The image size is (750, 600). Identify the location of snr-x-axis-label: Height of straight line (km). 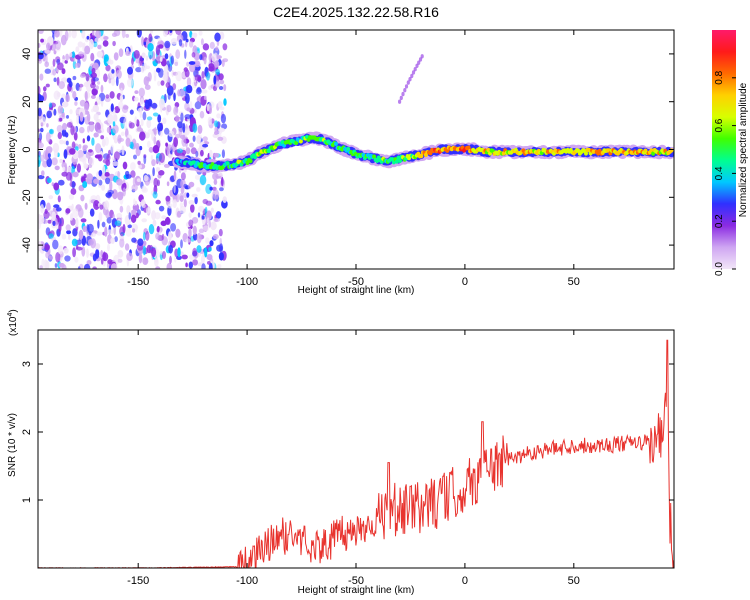
(356, 590).